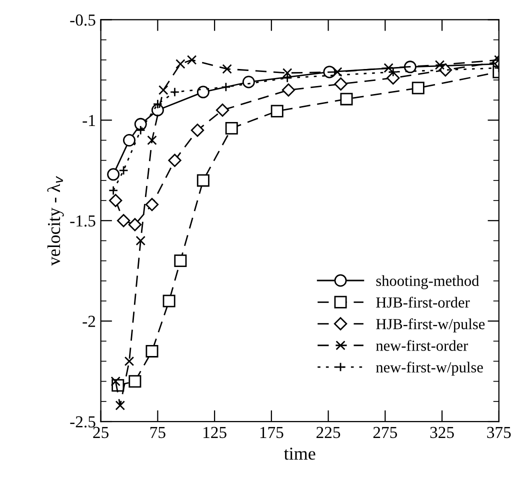 The width and height of the screenshot is (517, 493). What do you see at coordinates (442, 432) in the screenshot?
I see `x-tick-label: 325` at bounding box center [442, 432].